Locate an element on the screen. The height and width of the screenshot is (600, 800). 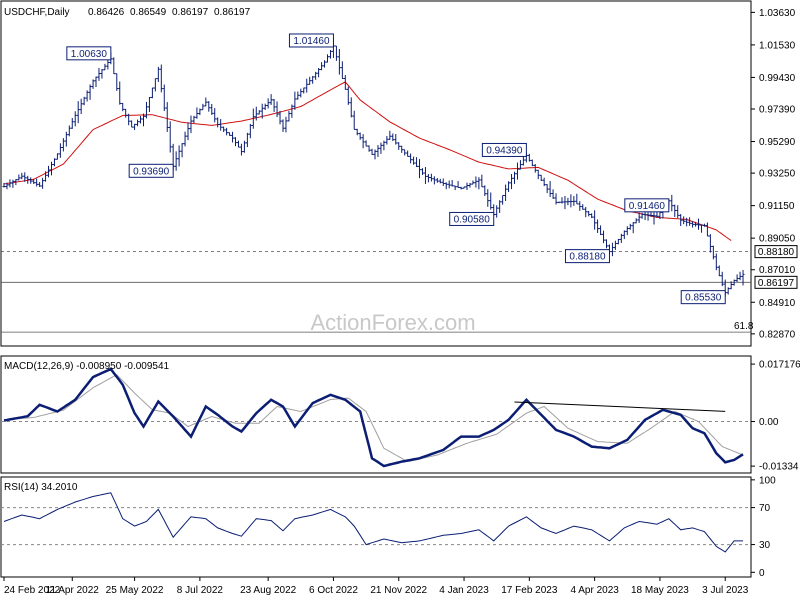
annotation-text: 0.94390 is located at coordinates (504, 150).